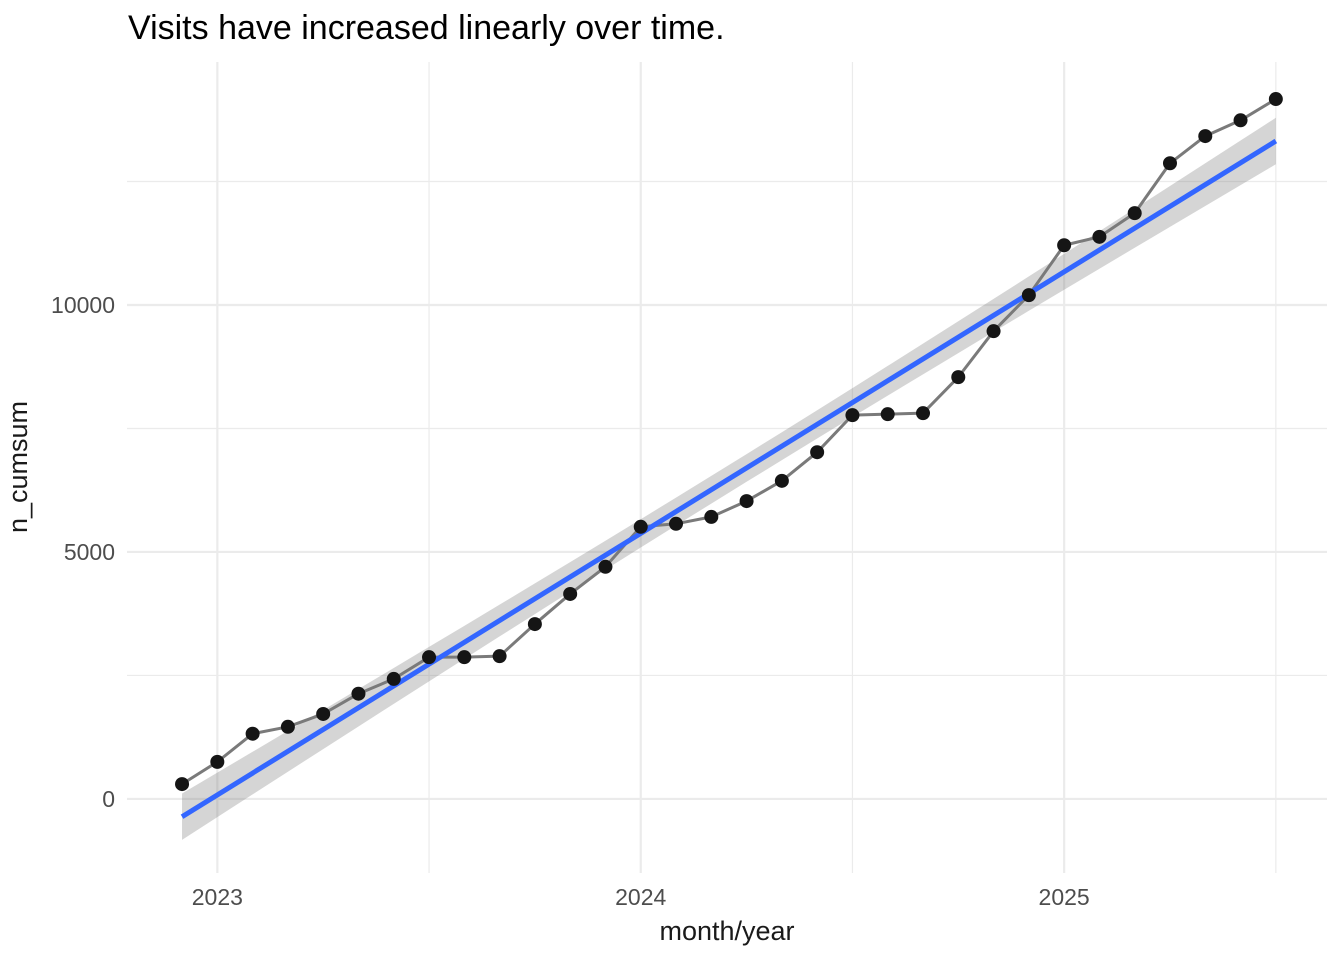  What do you see at coordinates (1064, 897) in the screenshot?
I see `x-tick-label: 2025` at bounding box center [1064, 897].